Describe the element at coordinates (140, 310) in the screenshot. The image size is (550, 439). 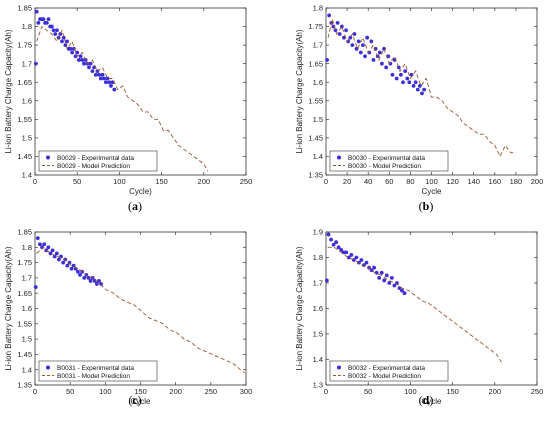
I see `series-line-model-prediction` at that location.